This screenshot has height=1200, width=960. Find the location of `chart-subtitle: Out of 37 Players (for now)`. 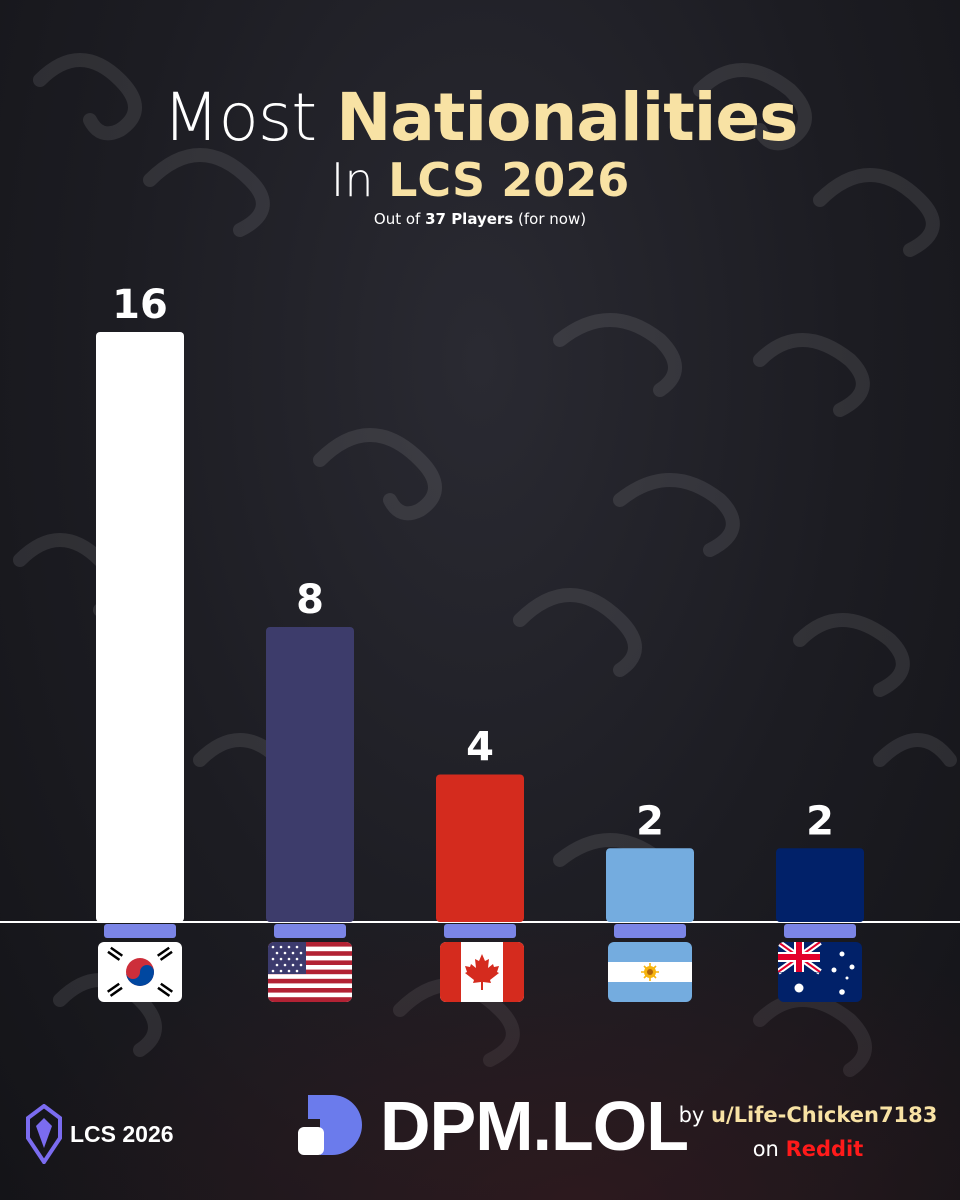

chart-subtitle: Out of 37 Players (for now) is located at coordinates (480, 219).